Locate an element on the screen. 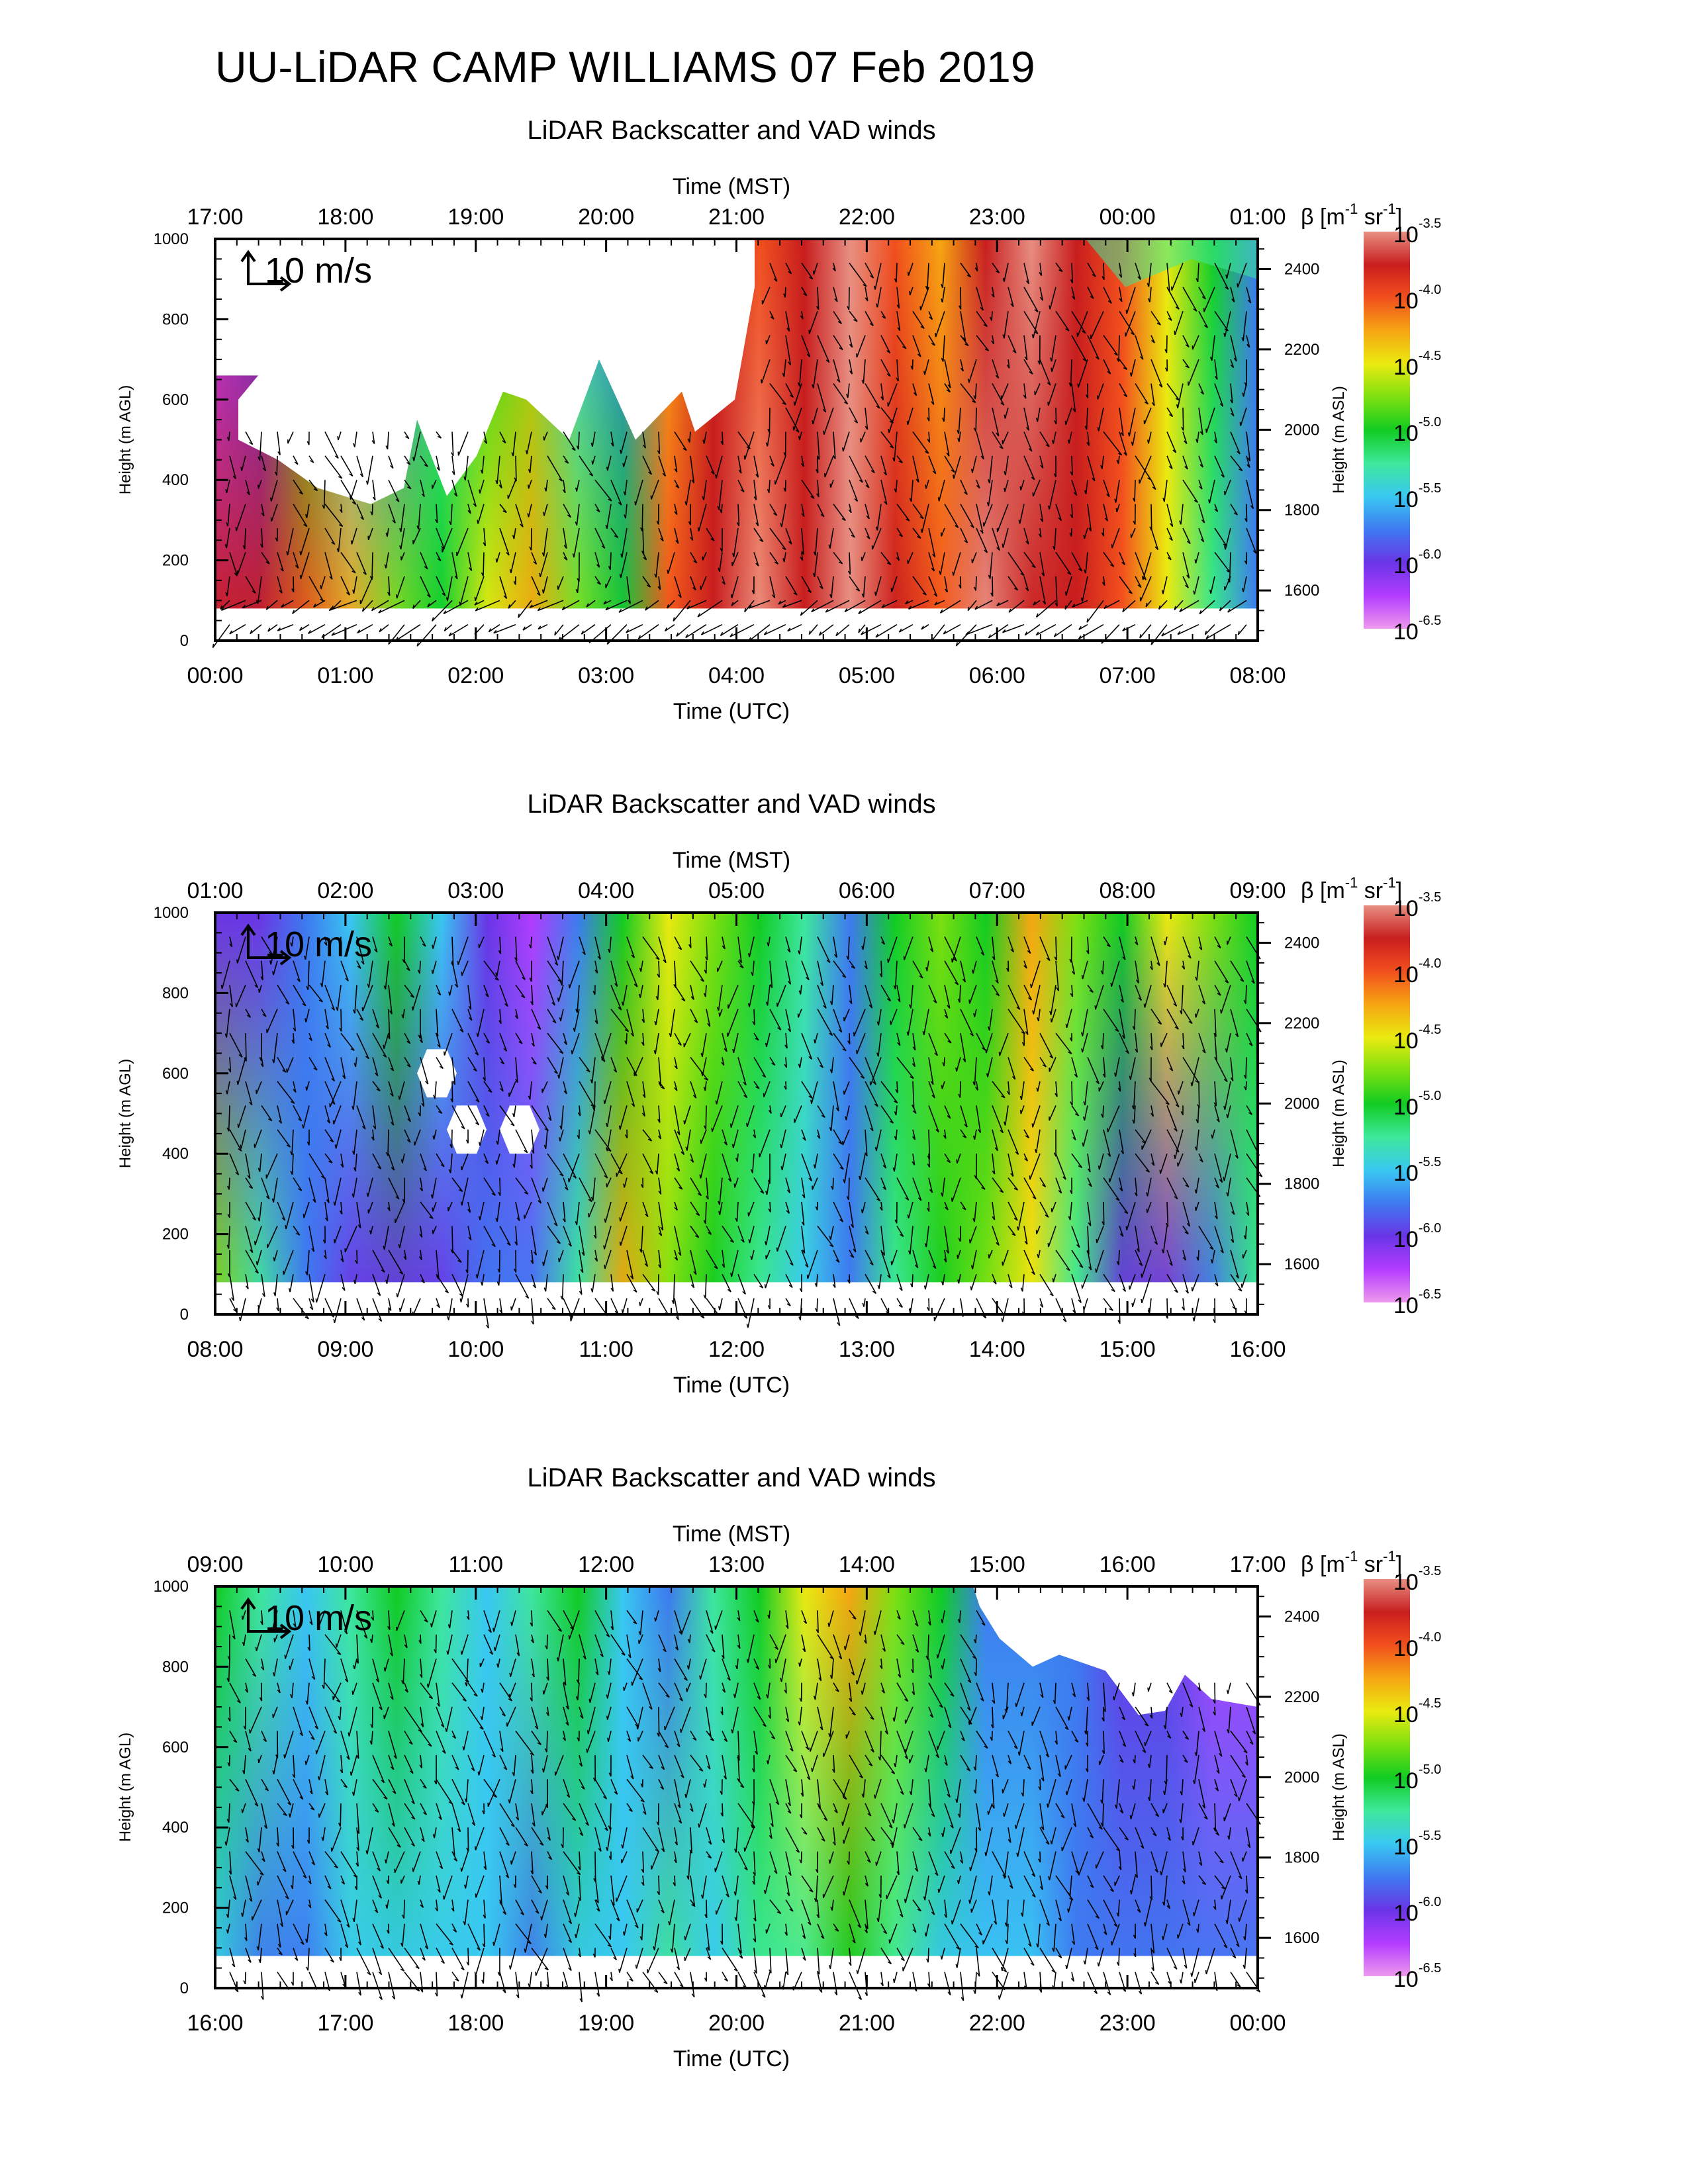 Image resolution: width=1688 pixels, height=2184 pixels. colorbar-tick-exponent: -6.5 is located at coordinates (1430, 621).